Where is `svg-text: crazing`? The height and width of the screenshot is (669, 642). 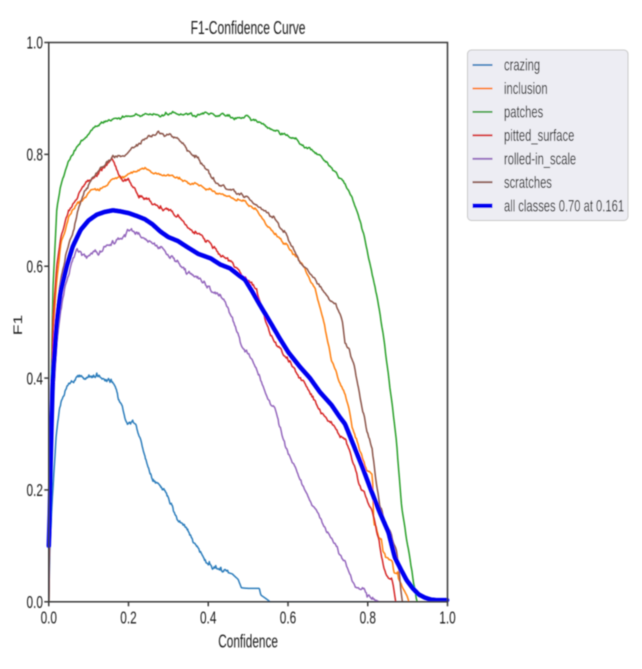
svg-text: crazing is located at coordinates (522, 66).